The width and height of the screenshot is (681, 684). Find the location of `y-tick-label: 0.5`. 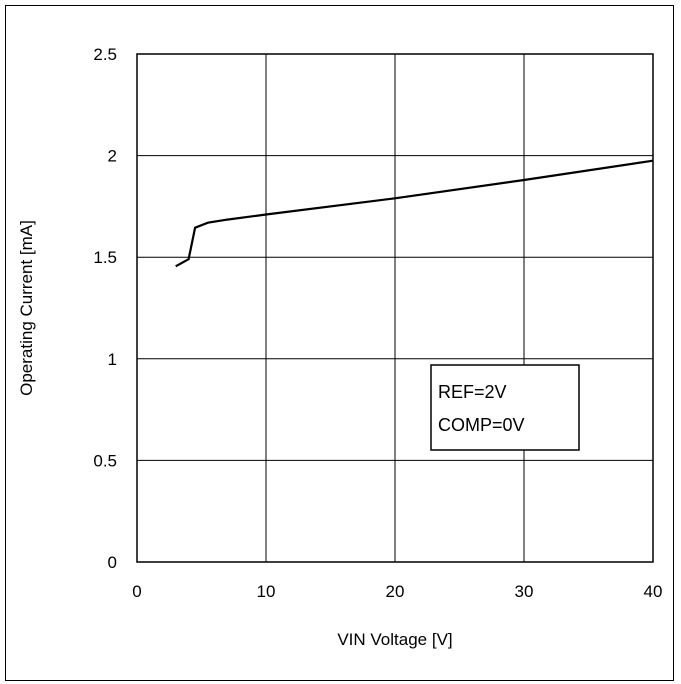

y-tick-label: 0.5 is located at coordinates (105, 460).